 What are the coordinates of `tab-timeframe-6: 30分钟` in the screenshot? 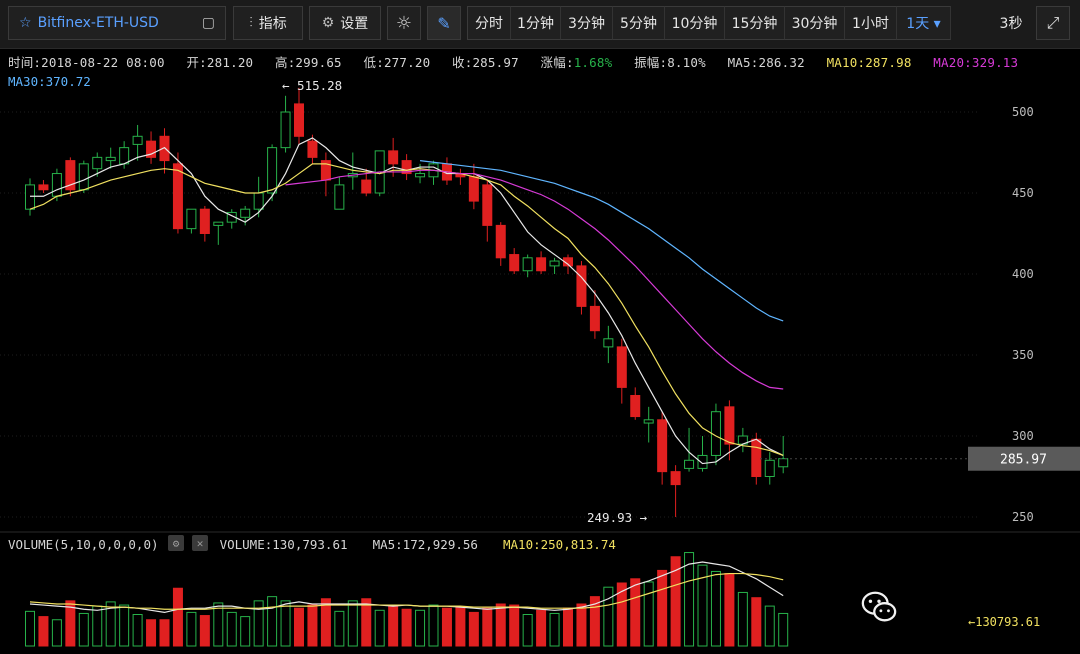 It's located at (815, 23).